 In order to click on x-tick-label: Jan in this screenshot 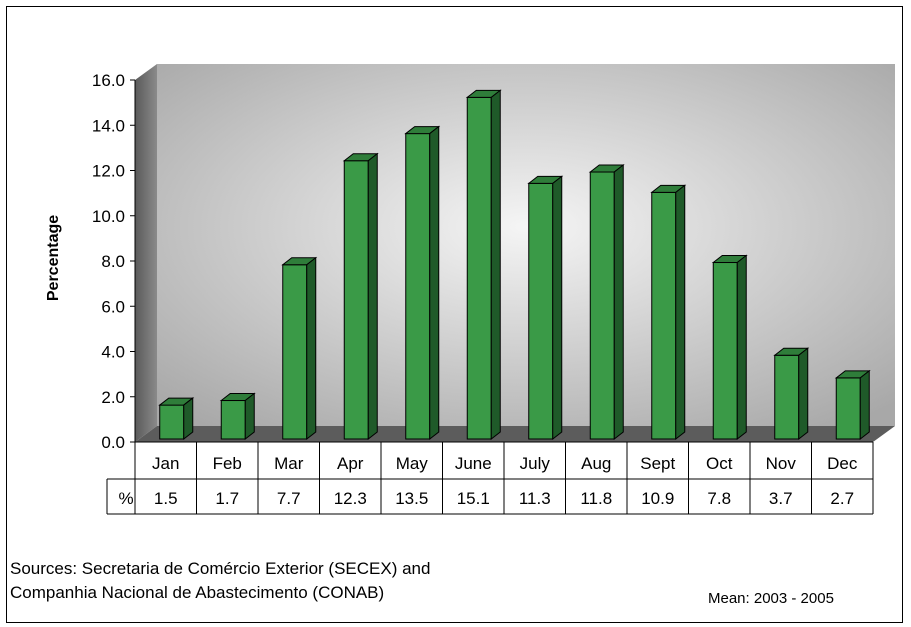, I will do `click(165, 463)`.